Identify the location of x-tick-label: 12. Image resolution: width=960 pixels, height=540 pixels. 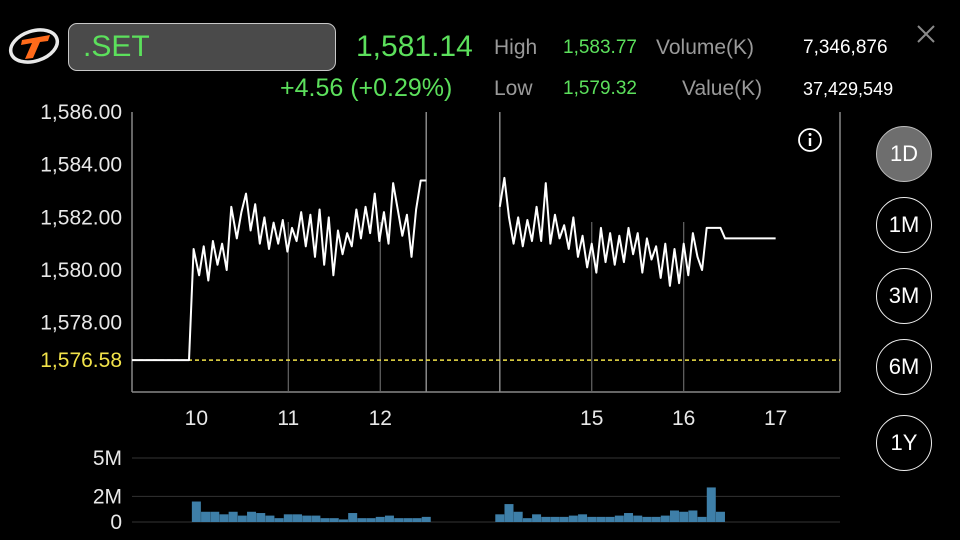
(380, 418).